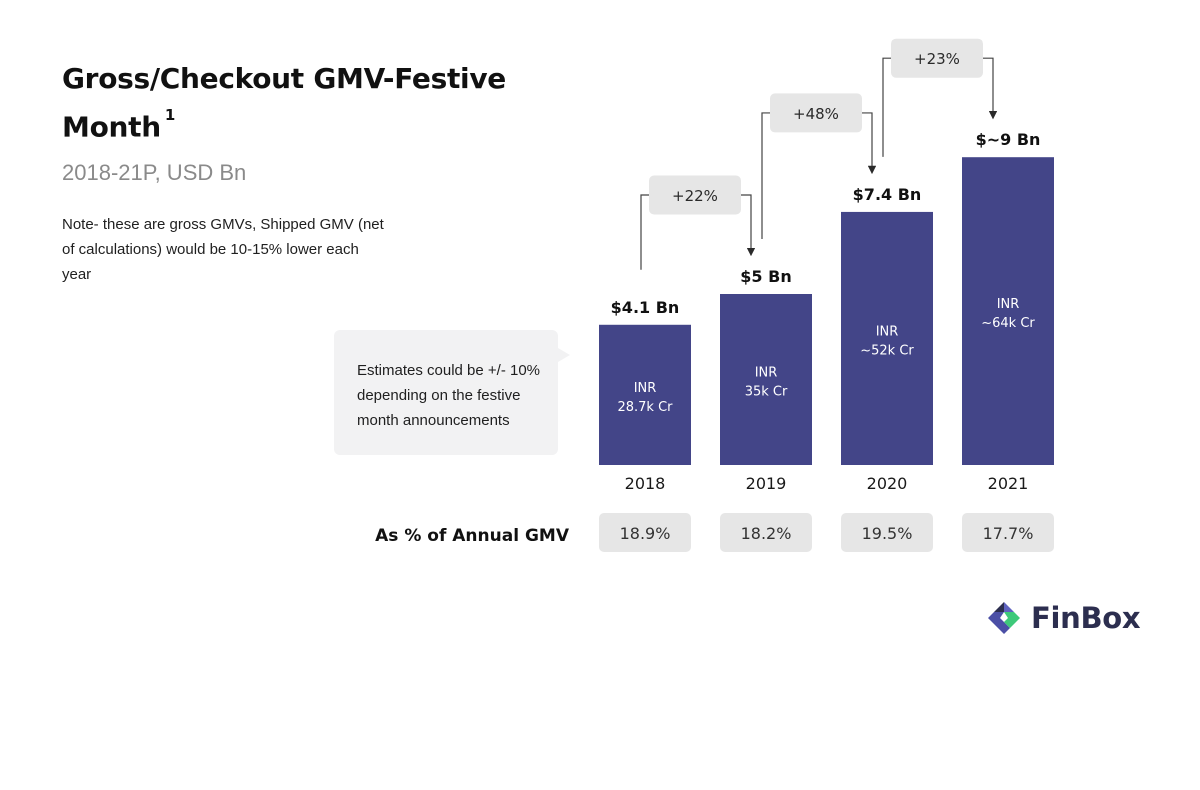 The height and width of the screenshot is (790, 1200). I want to click on x-tick-label: 2018, so click(645, 483).